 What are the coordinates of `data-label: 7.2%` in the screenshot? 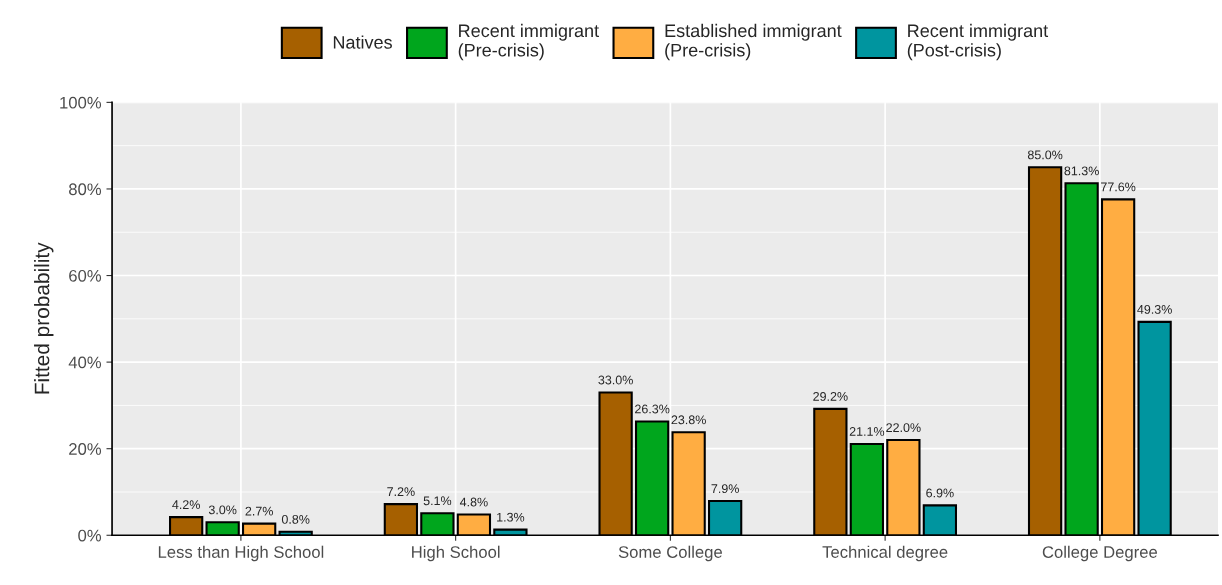 It's located at (401, 492).